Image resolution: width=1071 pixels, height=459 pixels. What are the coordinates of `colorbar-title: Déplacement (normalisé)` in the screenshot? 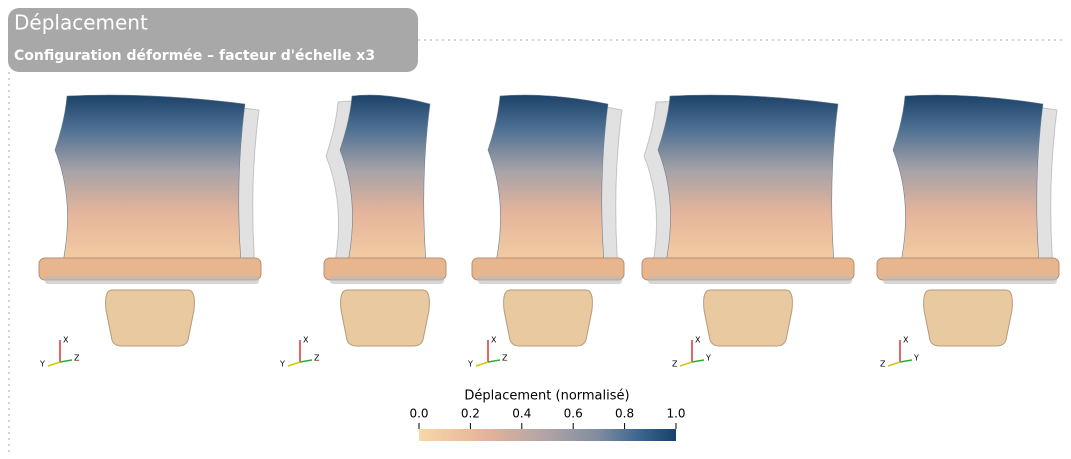 It's located at (546, 396).